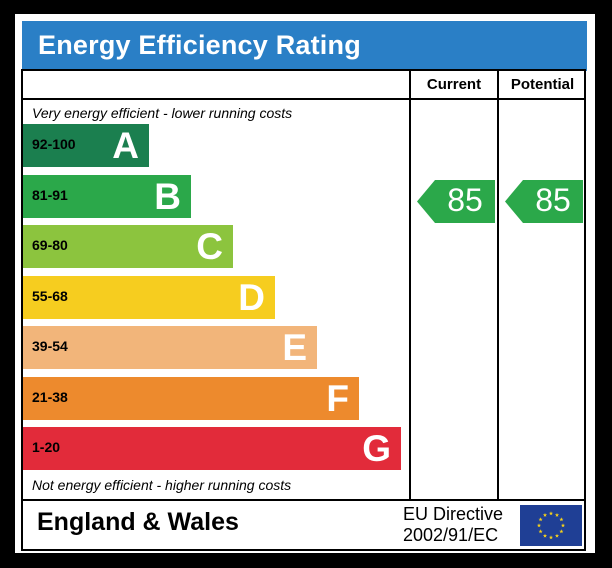 The image size is (612, 568). What do you see at coordinates (451, 535) in the screenshot?
I see `eu-directive-line2: 2002/91/EC` at bounding box center [451, 535].